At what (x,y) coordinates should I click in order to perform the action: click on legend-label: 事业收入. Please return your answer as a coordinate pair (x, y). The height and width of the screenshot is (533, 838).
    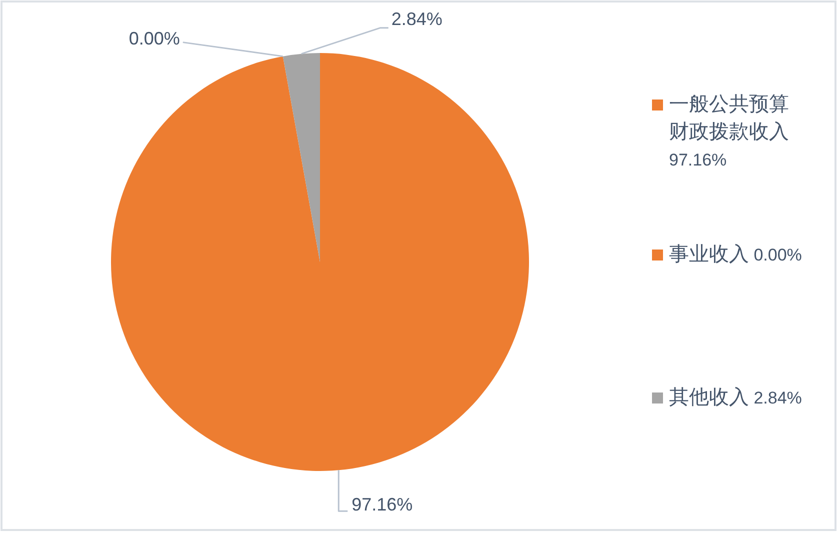
    Looking at the image, I should click on (709, 255).